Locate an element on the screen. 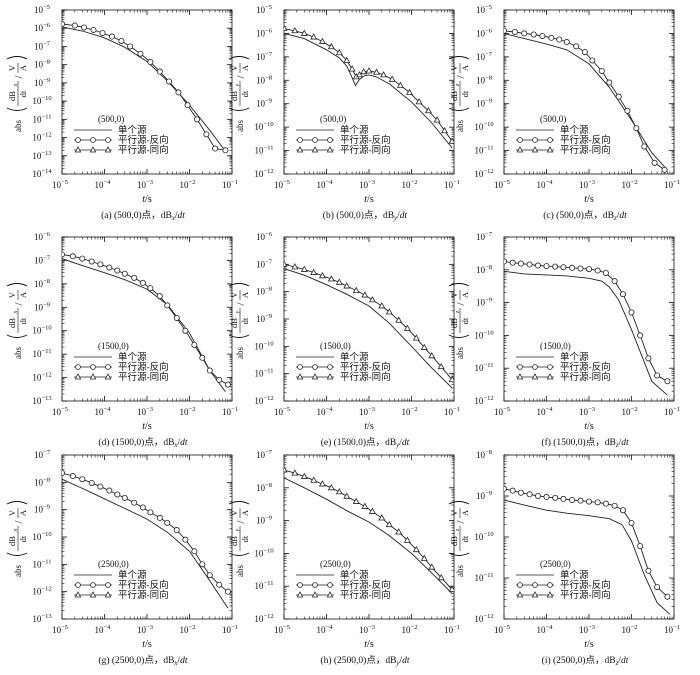  y-tick-exponent: −14 is located at coordinates (46, 171).